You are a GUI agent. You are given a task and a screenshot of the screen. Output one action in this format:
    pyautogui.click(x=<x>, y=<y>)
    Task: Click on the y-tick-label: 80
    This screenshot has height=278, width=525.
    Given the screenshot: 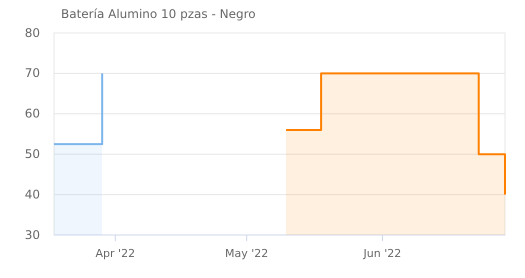 What is the action you would take?
    pyautogui.click(x=32, y=33)
    